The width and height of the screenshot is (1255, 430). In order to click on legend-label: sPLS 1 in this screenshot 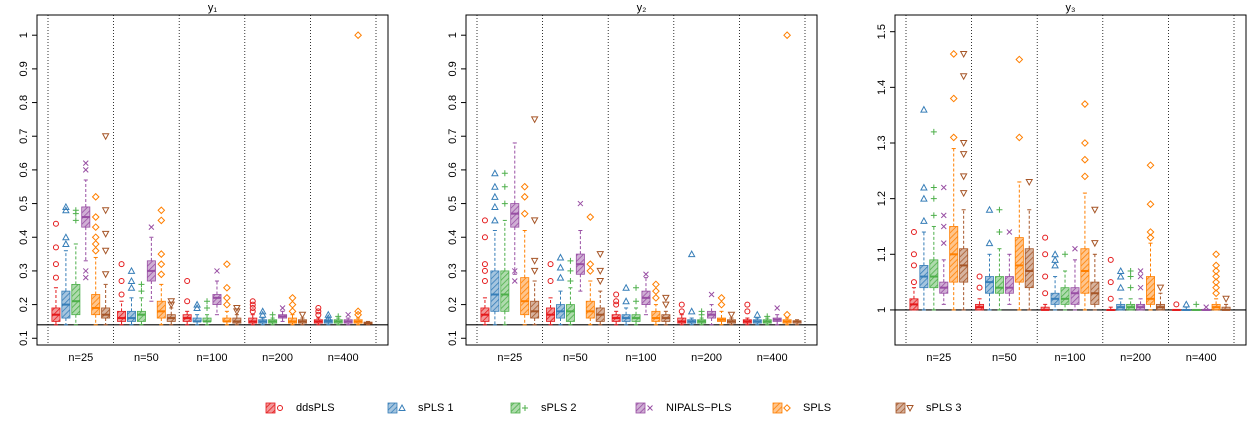, I will do `click(435, 408)`.